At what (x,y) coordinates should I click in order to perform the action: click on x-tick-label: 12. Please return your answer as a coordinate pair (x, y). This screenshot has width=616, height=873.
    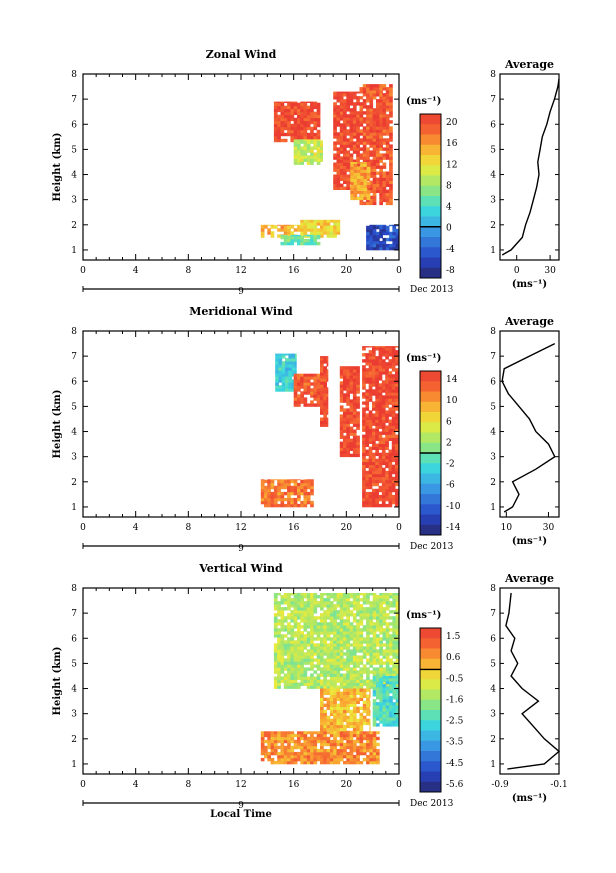
    Looking at the image, I should click on (240, 528).